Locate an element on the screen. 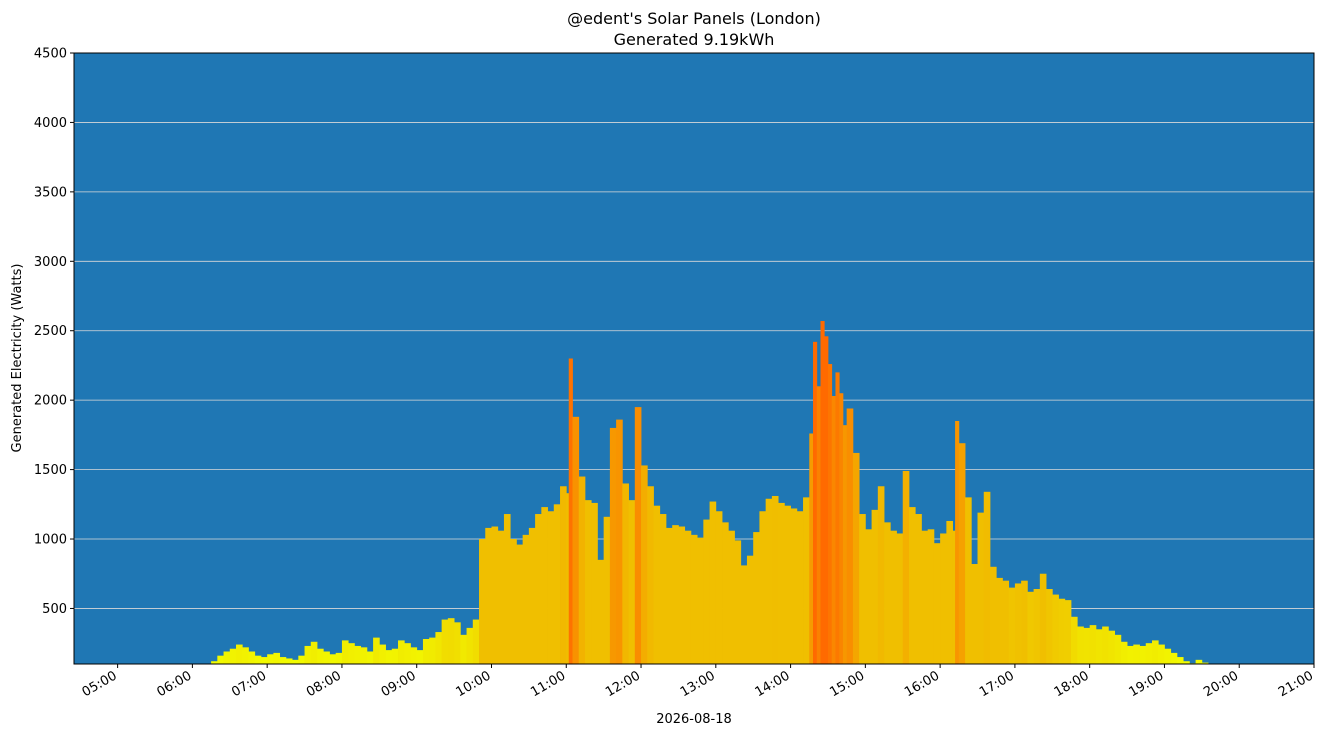  x-tick-label-6: 11:00 is located at coordinates (548, 684).